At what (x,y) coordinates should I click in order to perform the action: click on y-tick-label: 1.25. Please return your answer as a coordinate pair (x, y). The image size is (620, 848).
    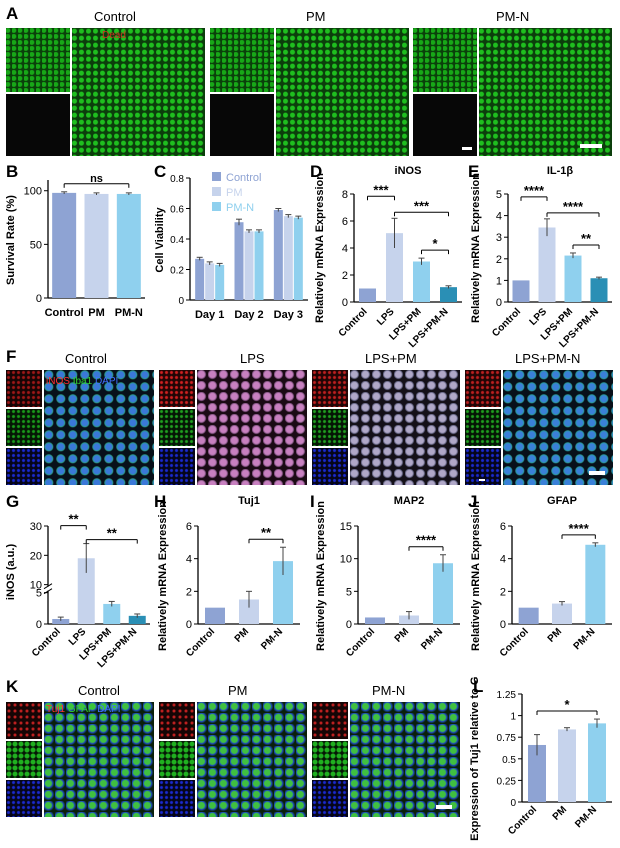
    Looking at the image, I should click on (507, 695).